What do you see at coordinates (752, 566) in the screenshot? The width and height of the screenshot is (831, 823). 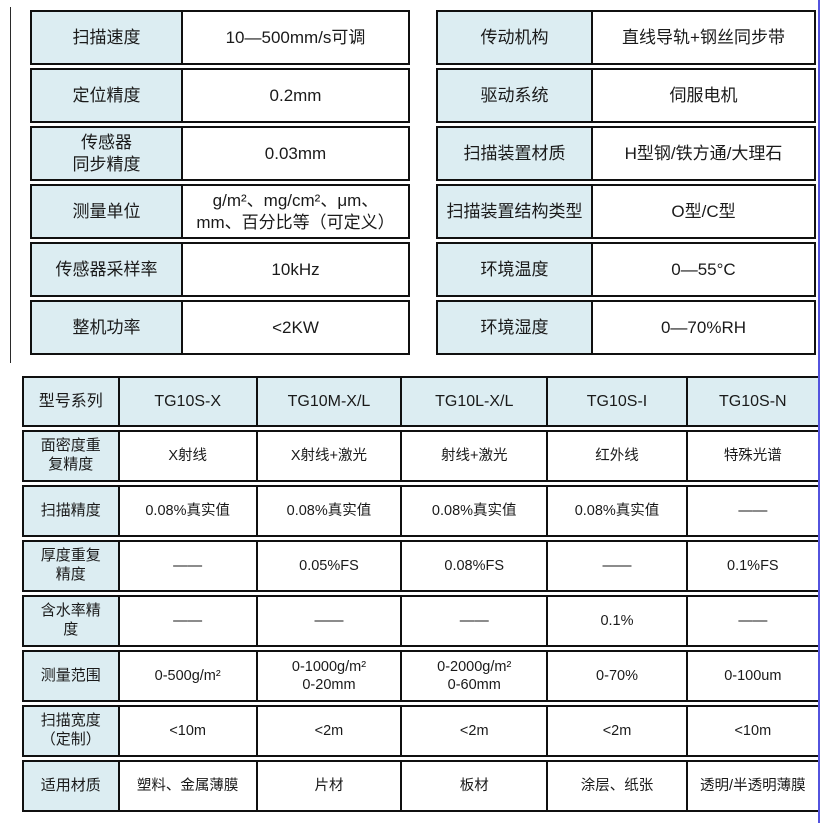 I see `model-cell: 0.1%FS` at bounding box center [752, 566].